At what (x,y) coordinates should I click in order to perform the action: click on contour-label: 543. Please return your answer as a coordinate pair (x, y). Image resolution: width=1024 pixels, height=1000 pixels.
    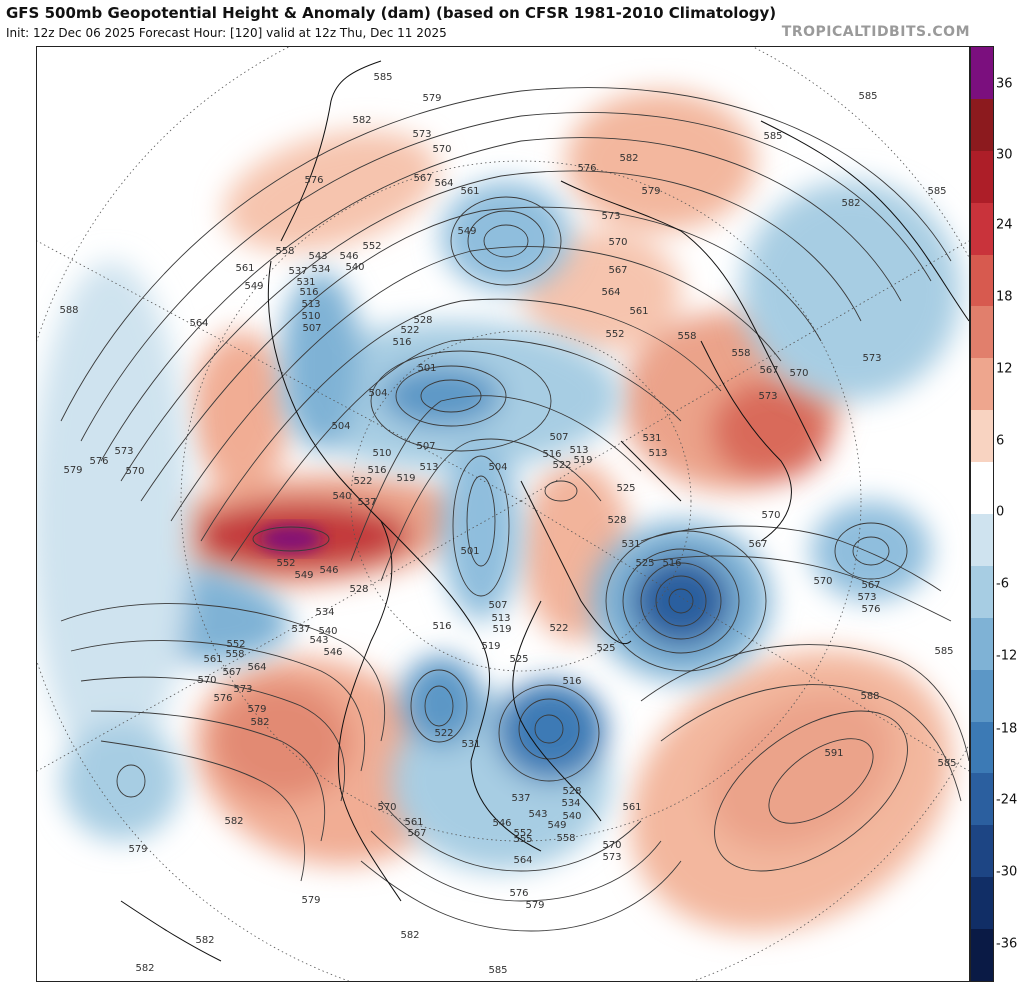
    Looking at the image, I should click on (318, 640).